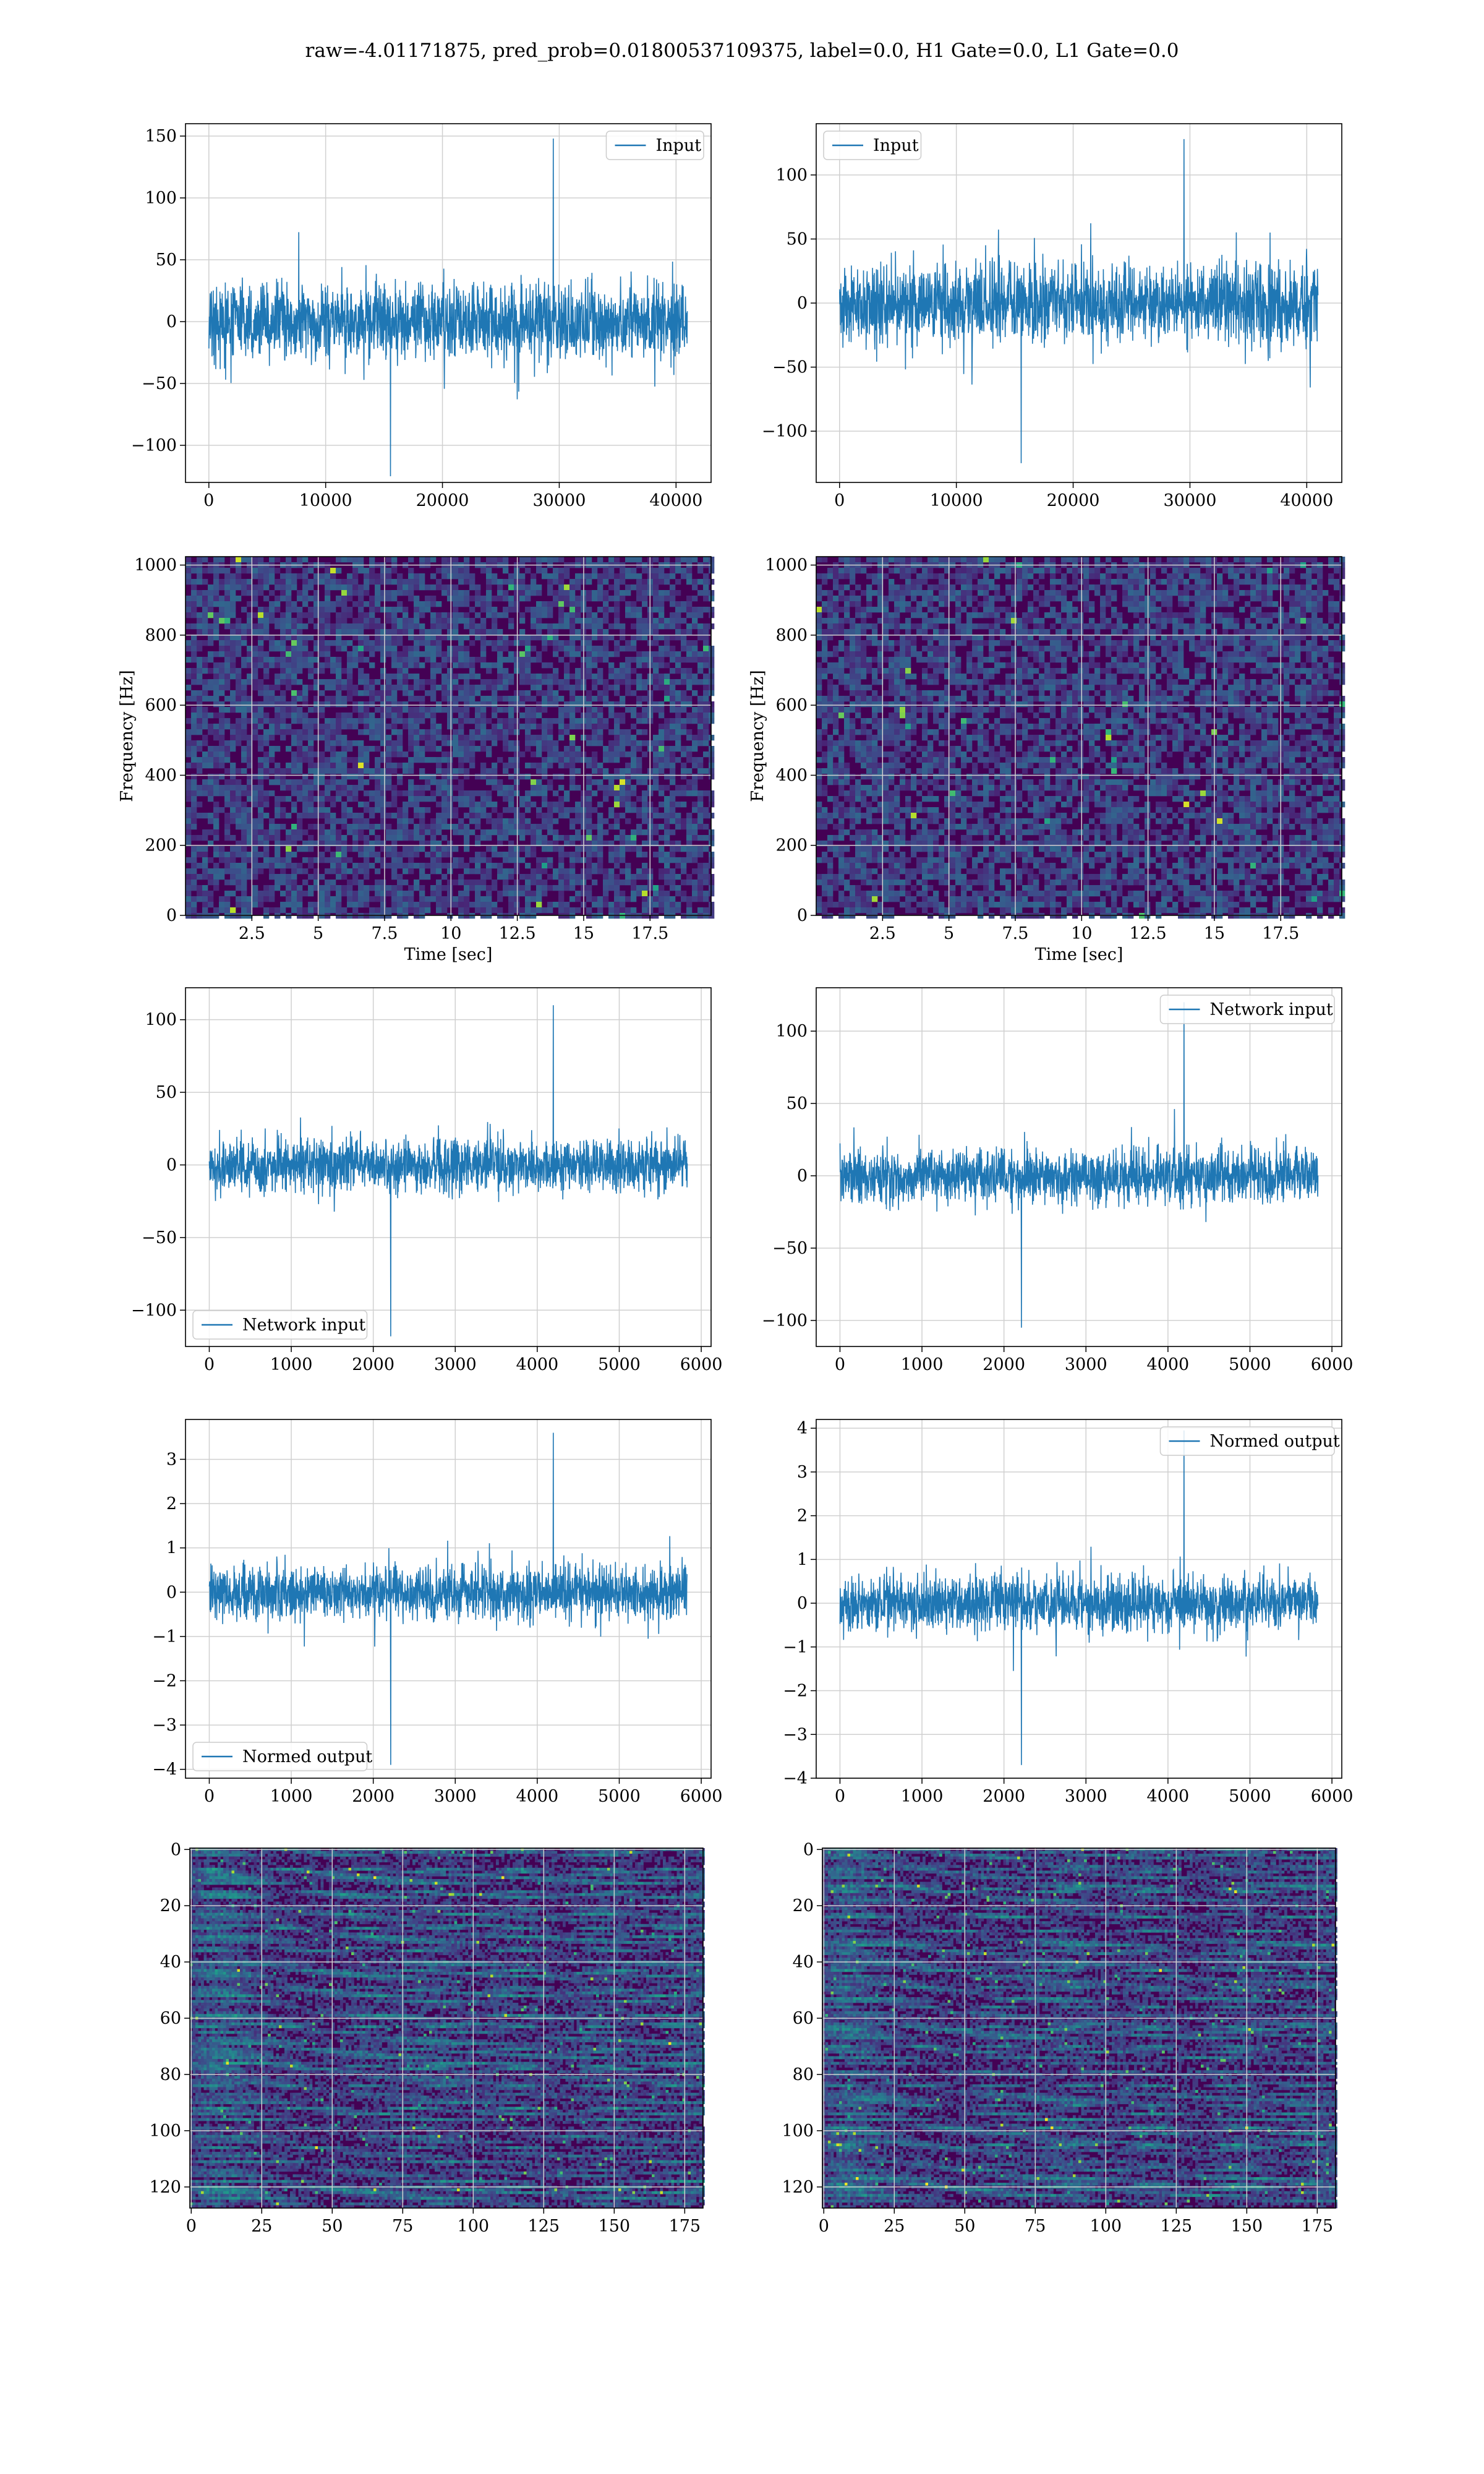  What do you see at coordinates (448, 736) in the screenshot?
I see `axes-frame` at bounding box center [448, 736].